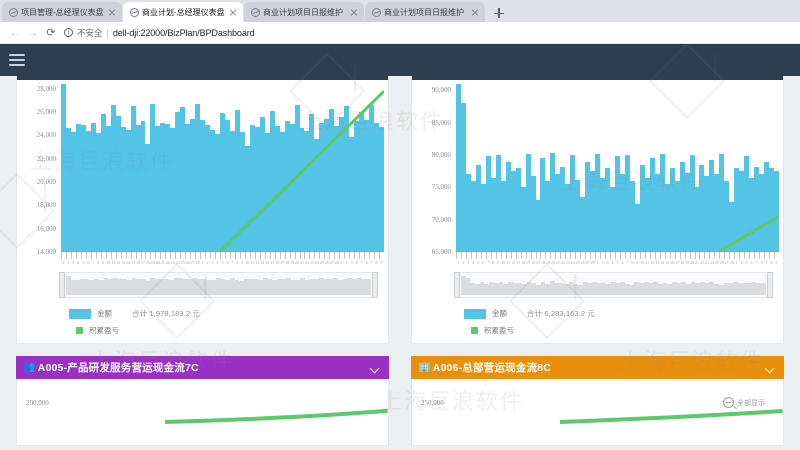 Image resolution: width=800 pixels, height=450 pixels. Describe the element at coordinates (282, 262) in the screenshot. I see `x-axis-tick-label: 17` at that location.